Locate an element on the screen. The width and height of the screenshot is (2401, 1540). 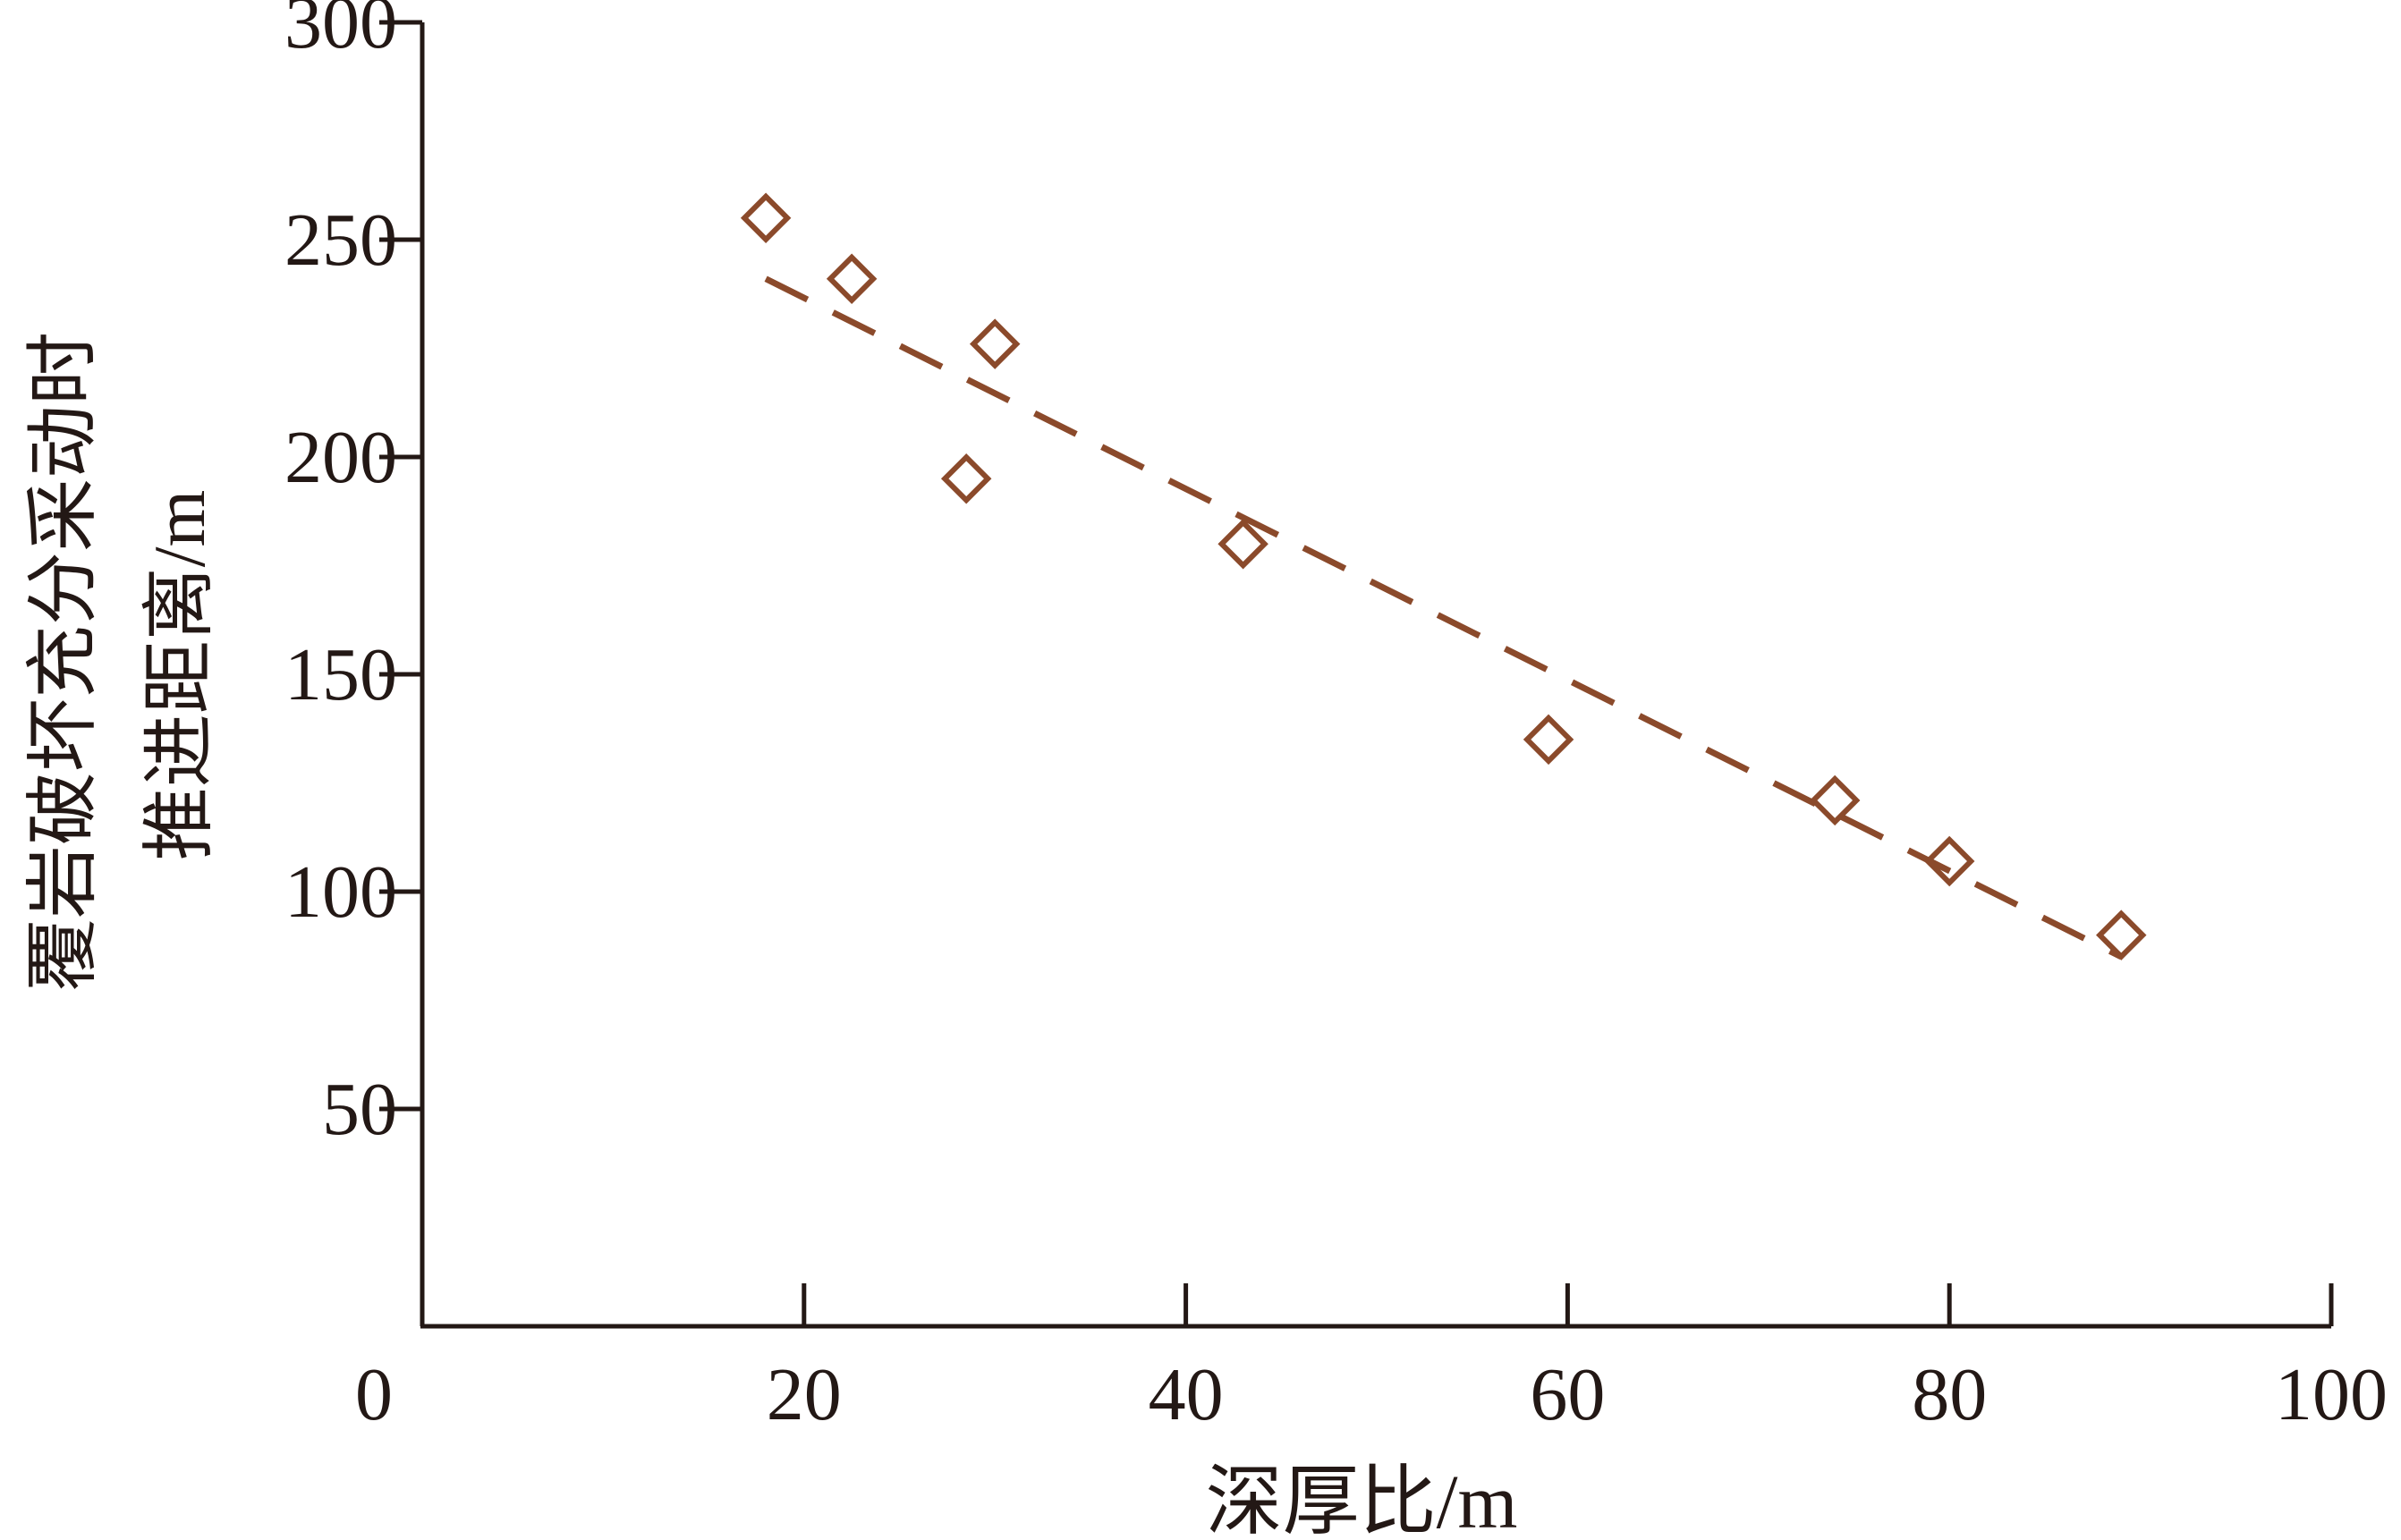
x-tick-label: 60 is located at coordinates (1567, 1394).